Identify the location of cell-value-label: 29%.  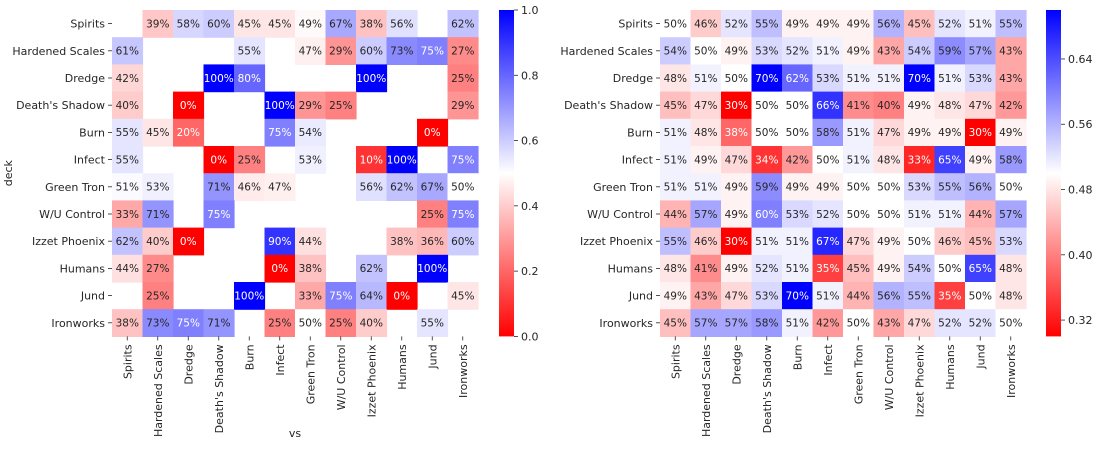
(310, 106).